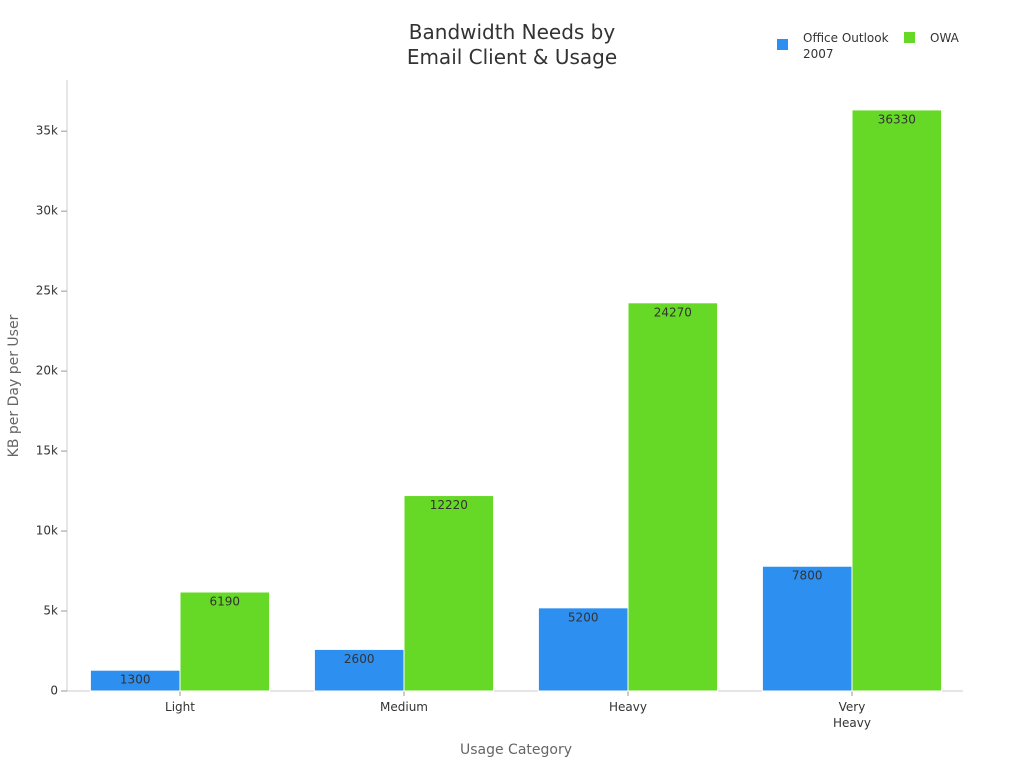 Image resolution: width=1024 pixels, height=768 pixels. Describe the element at coordinates (47, 451) in the screenshot. I see `y-tick-label: 15k` at that location.